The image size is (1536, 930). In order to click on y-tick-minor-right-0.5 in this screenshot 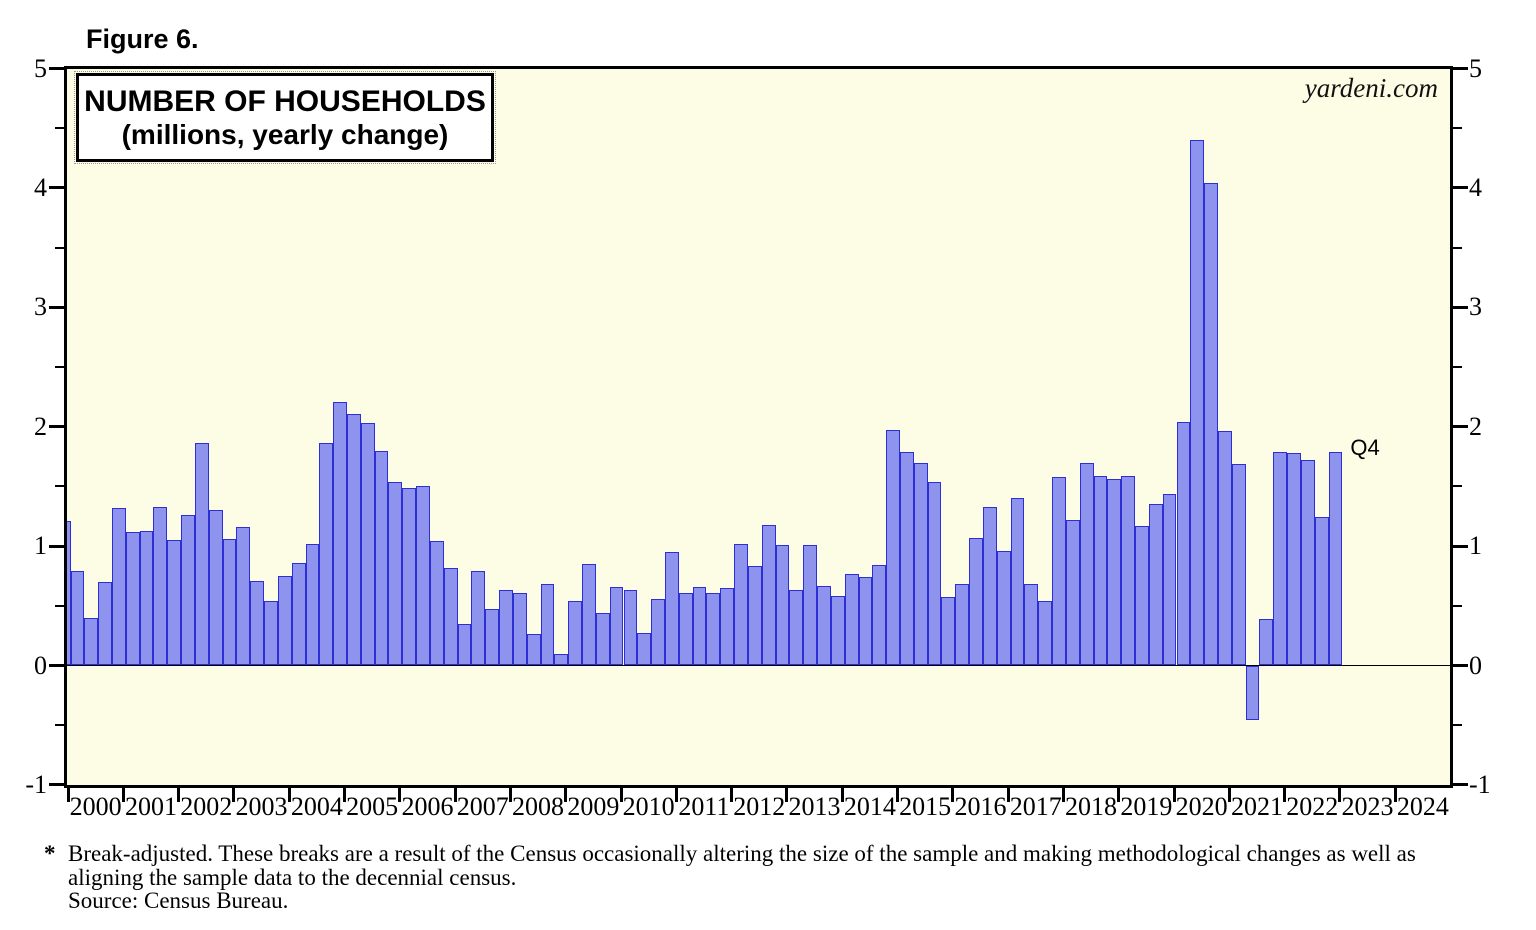, I will do `click(1457, 605)`.